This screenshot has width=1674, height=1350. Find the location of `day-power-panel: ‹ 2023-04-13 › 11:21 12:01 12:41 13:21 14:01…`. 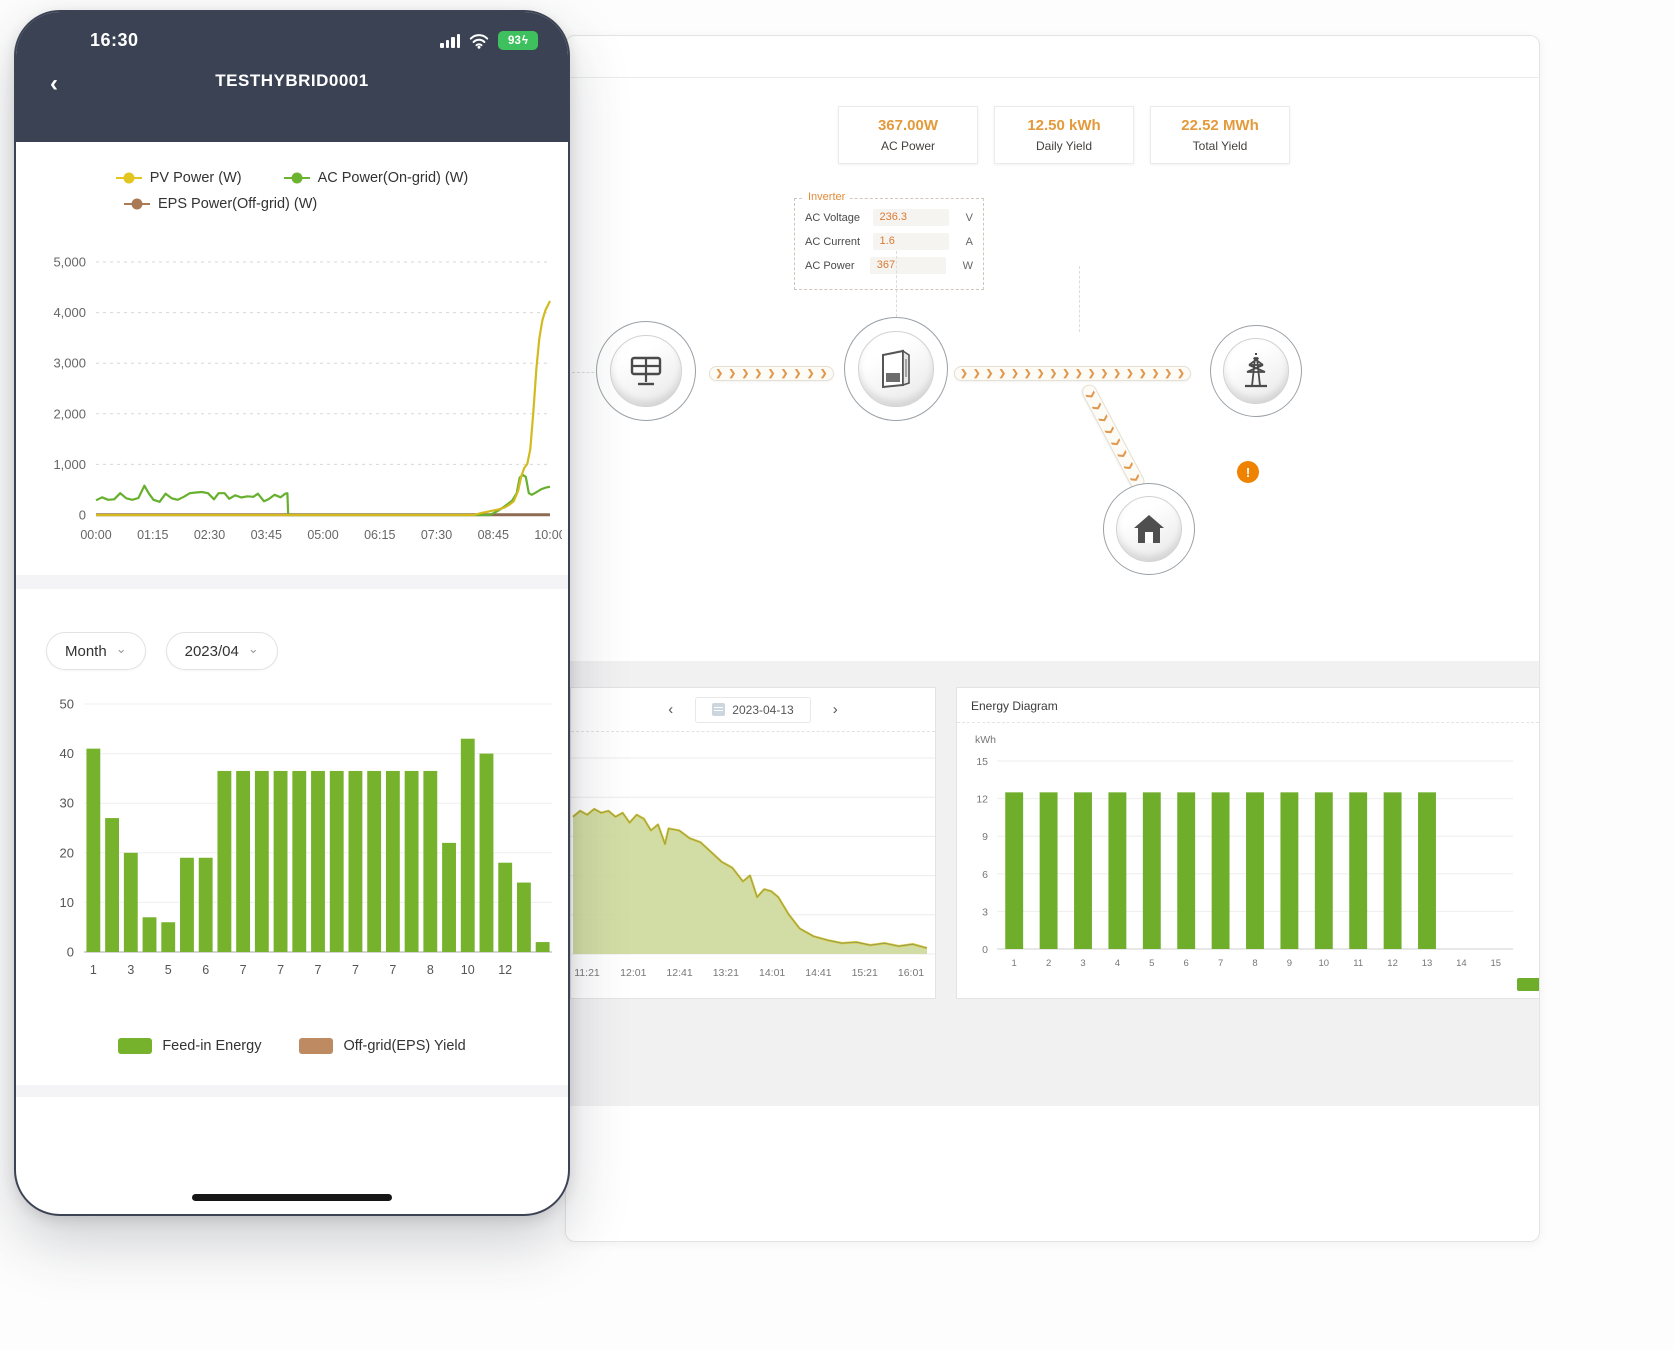

day-power-panel: ‹ 2023-04-13 › 11:21 12:01 12:41 13:21 14:01… is located at coordinates (753, 843).